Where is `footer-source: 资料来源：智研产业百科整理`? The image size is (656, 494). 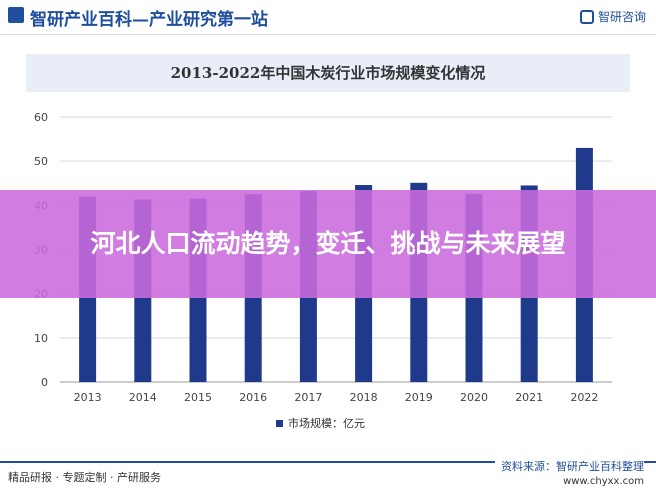 footer-source: 资料来源：智研产业百科整理 is located at coordinates (569, 466).